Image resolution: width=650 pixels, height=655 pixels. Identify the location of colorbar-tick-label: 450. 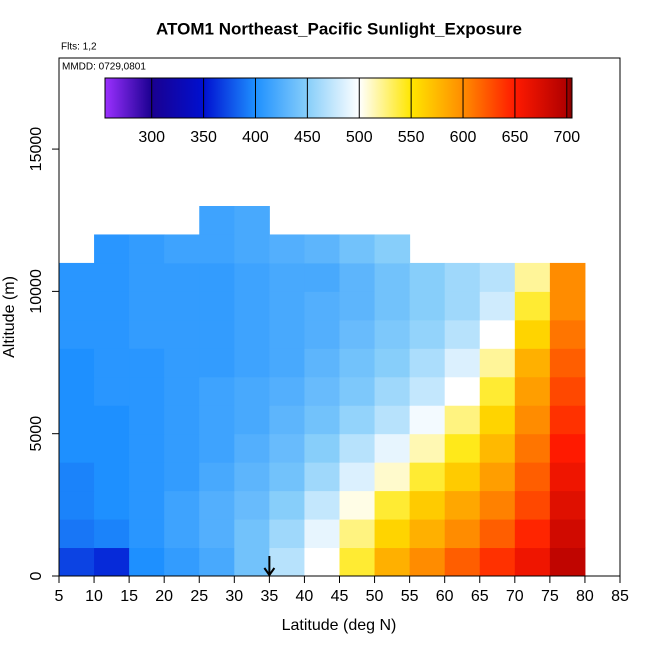
(307, 137).